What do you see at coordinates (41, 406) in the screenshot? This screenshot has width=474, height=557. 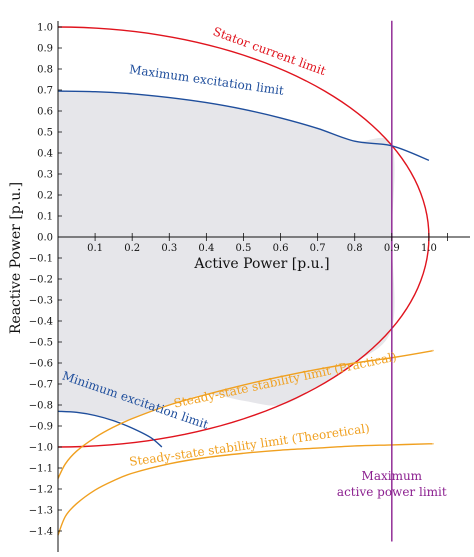 I see `y-tick-label: −0.8` at bounding box center [41, 406].